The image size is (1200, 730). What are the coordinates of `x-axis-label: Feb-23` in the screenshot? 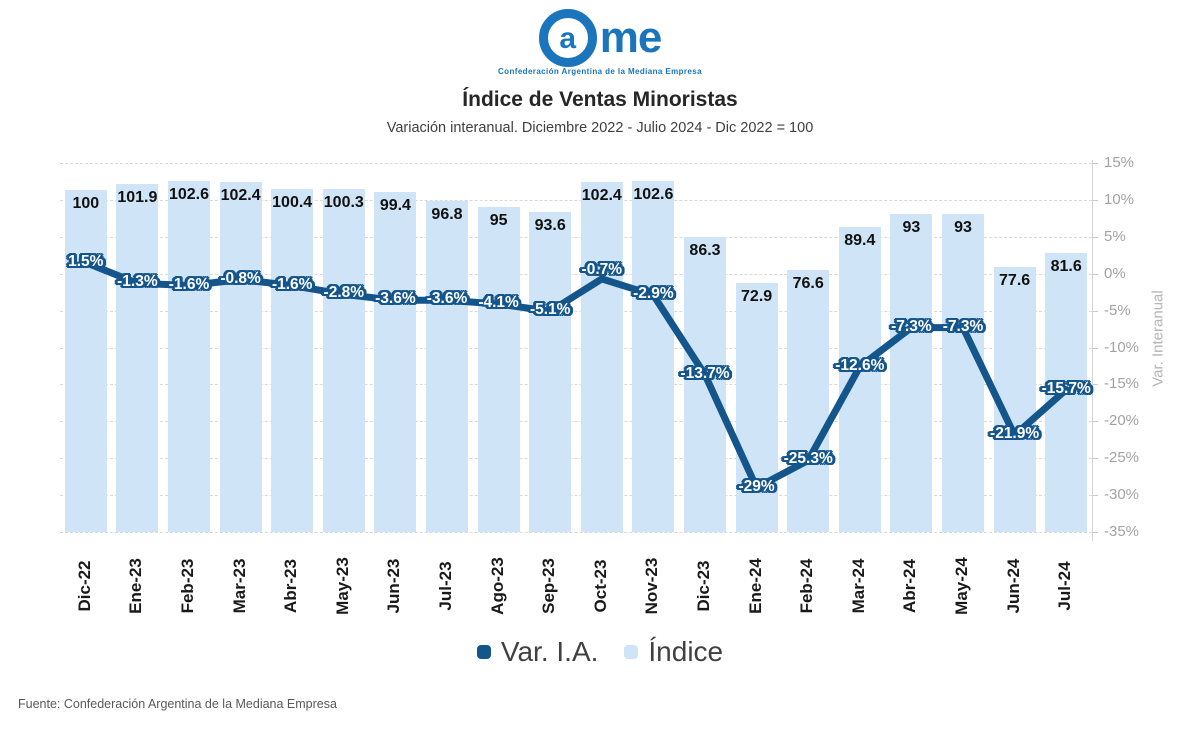 It's located at (187, 586).